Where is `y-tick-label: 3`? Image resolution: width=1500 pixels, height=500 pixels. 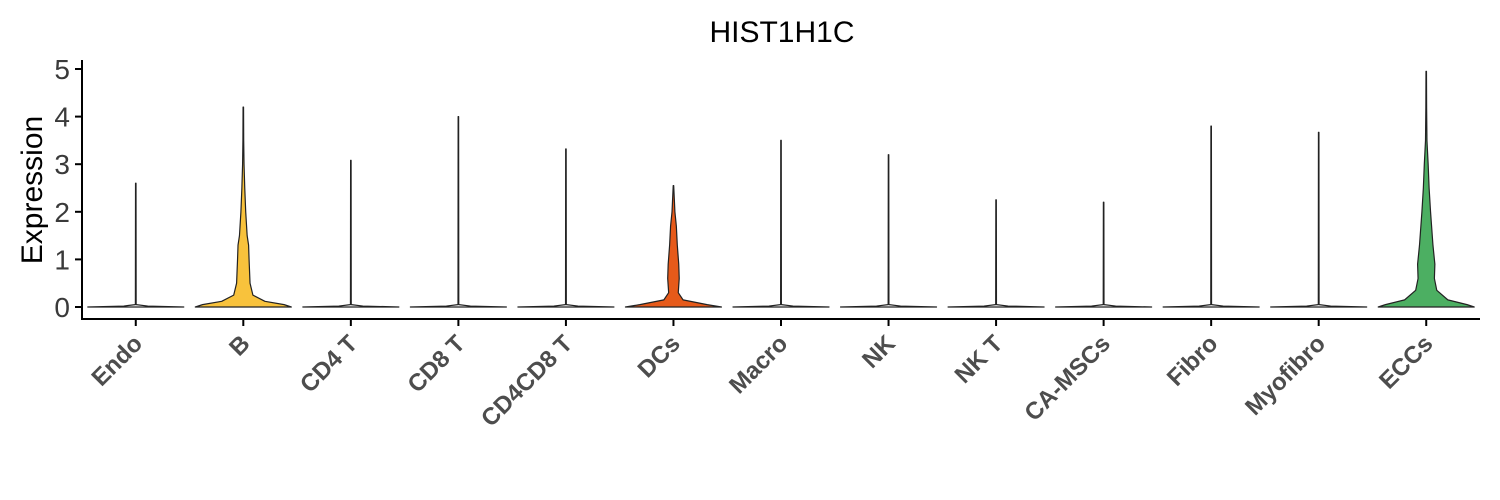
y-tick-label: 3 is located at coordinates (62, 164).